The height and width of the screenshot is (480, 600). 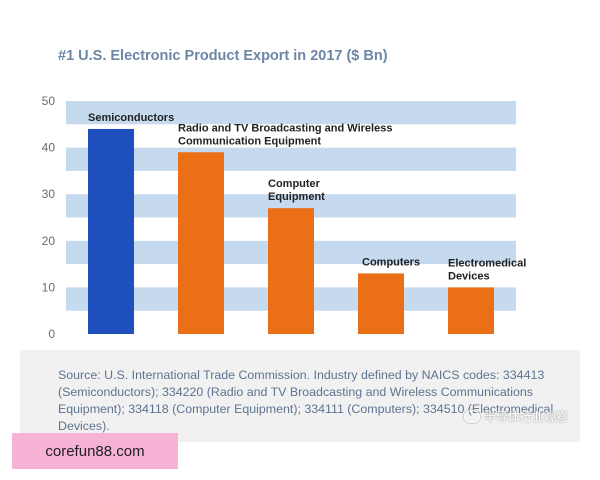 I want to click on y-tick-label: 0, so click(x=51, y=334).